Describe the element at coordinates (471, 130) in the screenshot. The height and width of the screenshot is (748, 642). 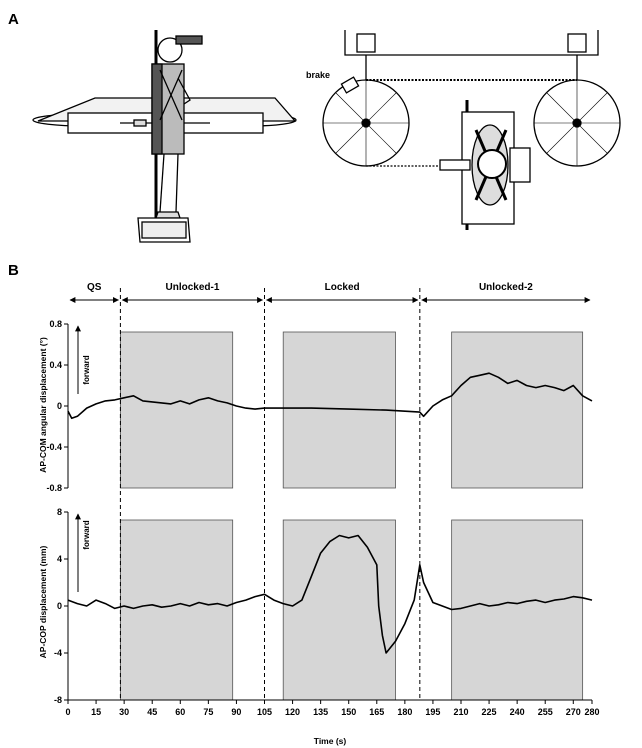
I see `apparatus-top-view` at that location.